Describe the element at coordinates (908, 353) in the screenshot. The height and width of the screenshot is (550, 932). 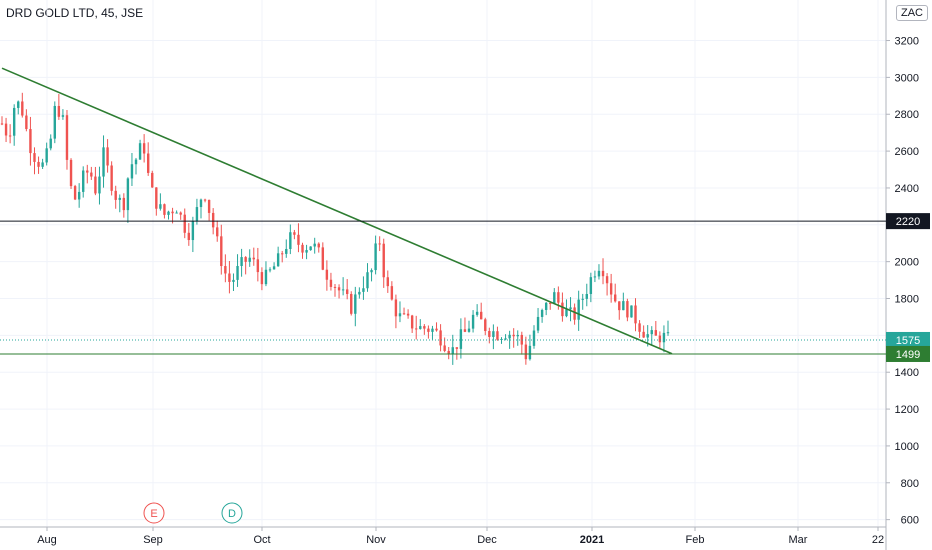
I see `support-price-label-bg` at that location.